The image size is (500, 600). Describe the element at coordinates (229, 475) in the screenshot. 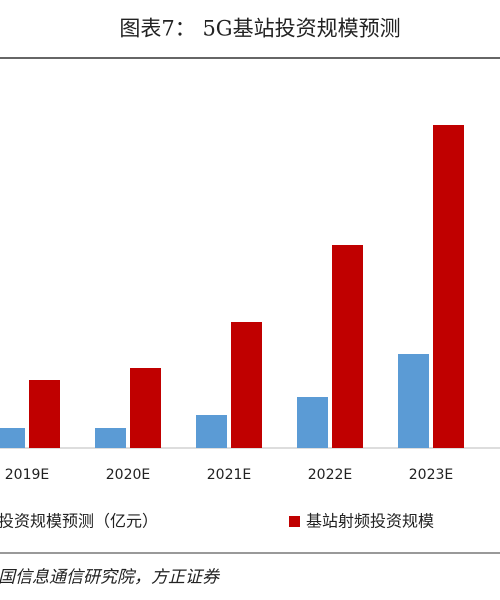

I see `x-tick-label: 2021E` at that location.